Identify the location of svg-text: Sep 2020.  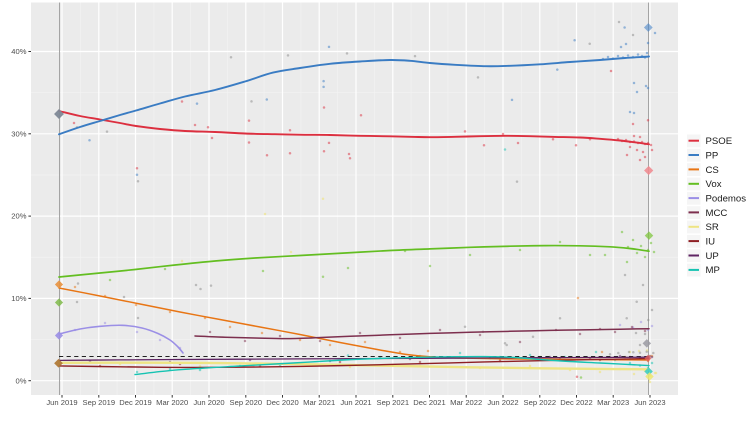
(246, 402).